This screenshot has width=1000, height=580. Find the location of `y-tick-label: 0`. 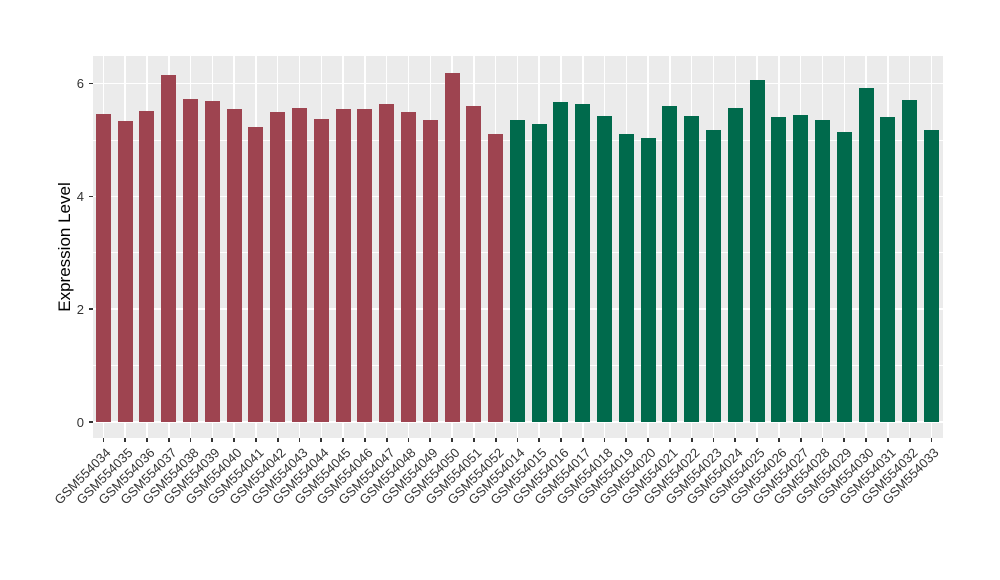

y-tick-label: 0 is located at coordinates (80, 422).